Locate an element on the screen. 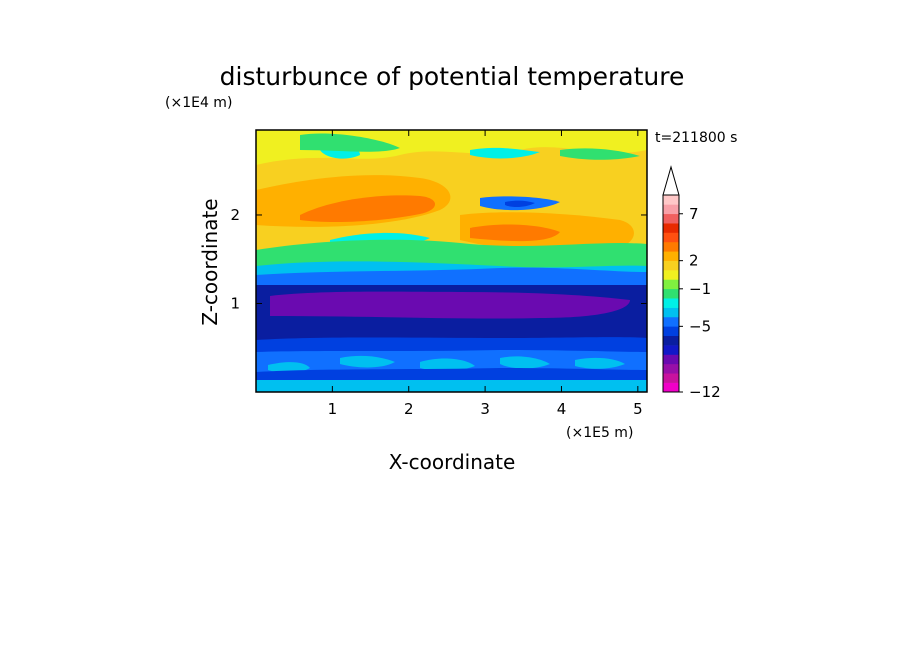 The image size is (904, 654). colorbar-tick-label: −12 is located at coordinates (705, 392).